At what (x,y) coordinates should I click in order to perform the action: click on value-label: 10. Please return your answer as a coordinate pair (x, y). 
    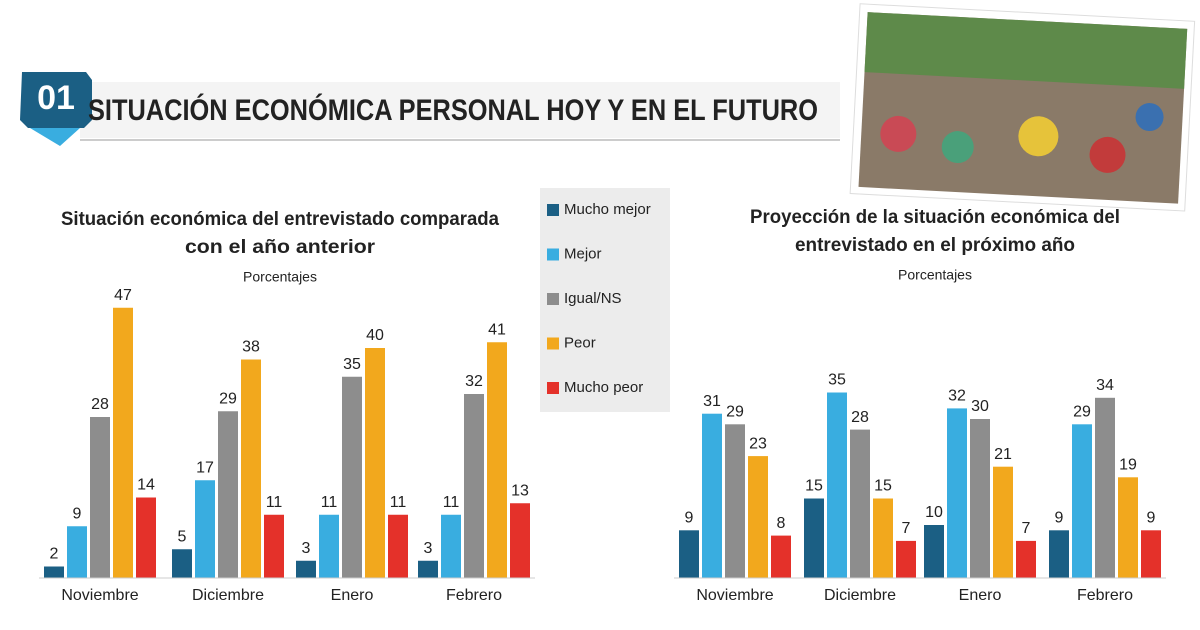
    Looking at the image, I should click on (934, 512).